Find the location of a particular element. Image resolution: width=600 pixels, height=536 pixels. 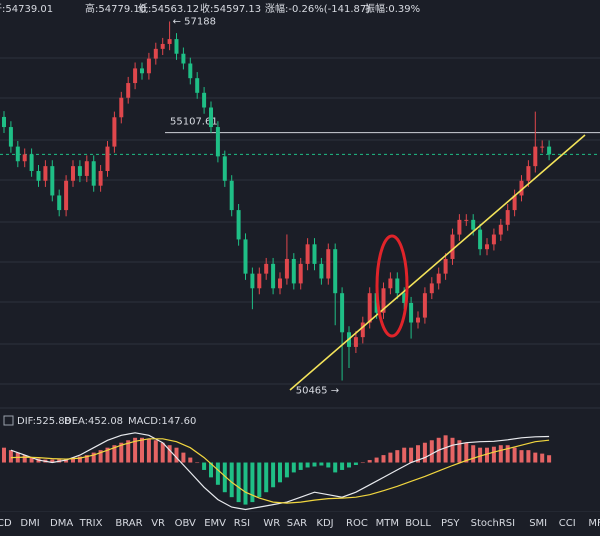

indicator-tab: BRAR is located at coordinates (128, 523).